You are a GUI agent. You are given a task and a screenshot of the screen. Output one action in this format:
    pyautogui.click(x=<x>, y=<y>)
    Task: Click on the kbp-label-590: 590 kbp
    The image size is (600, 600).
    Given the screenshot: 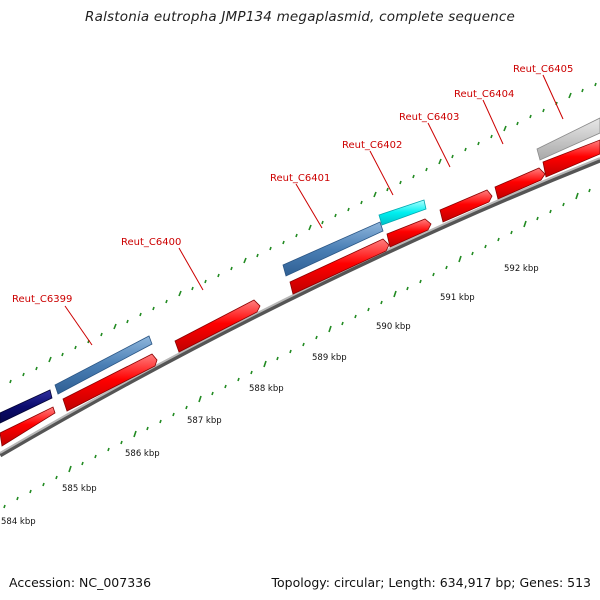 What is the action you would take?
    pyautogui.click(x=393, y=327)
    